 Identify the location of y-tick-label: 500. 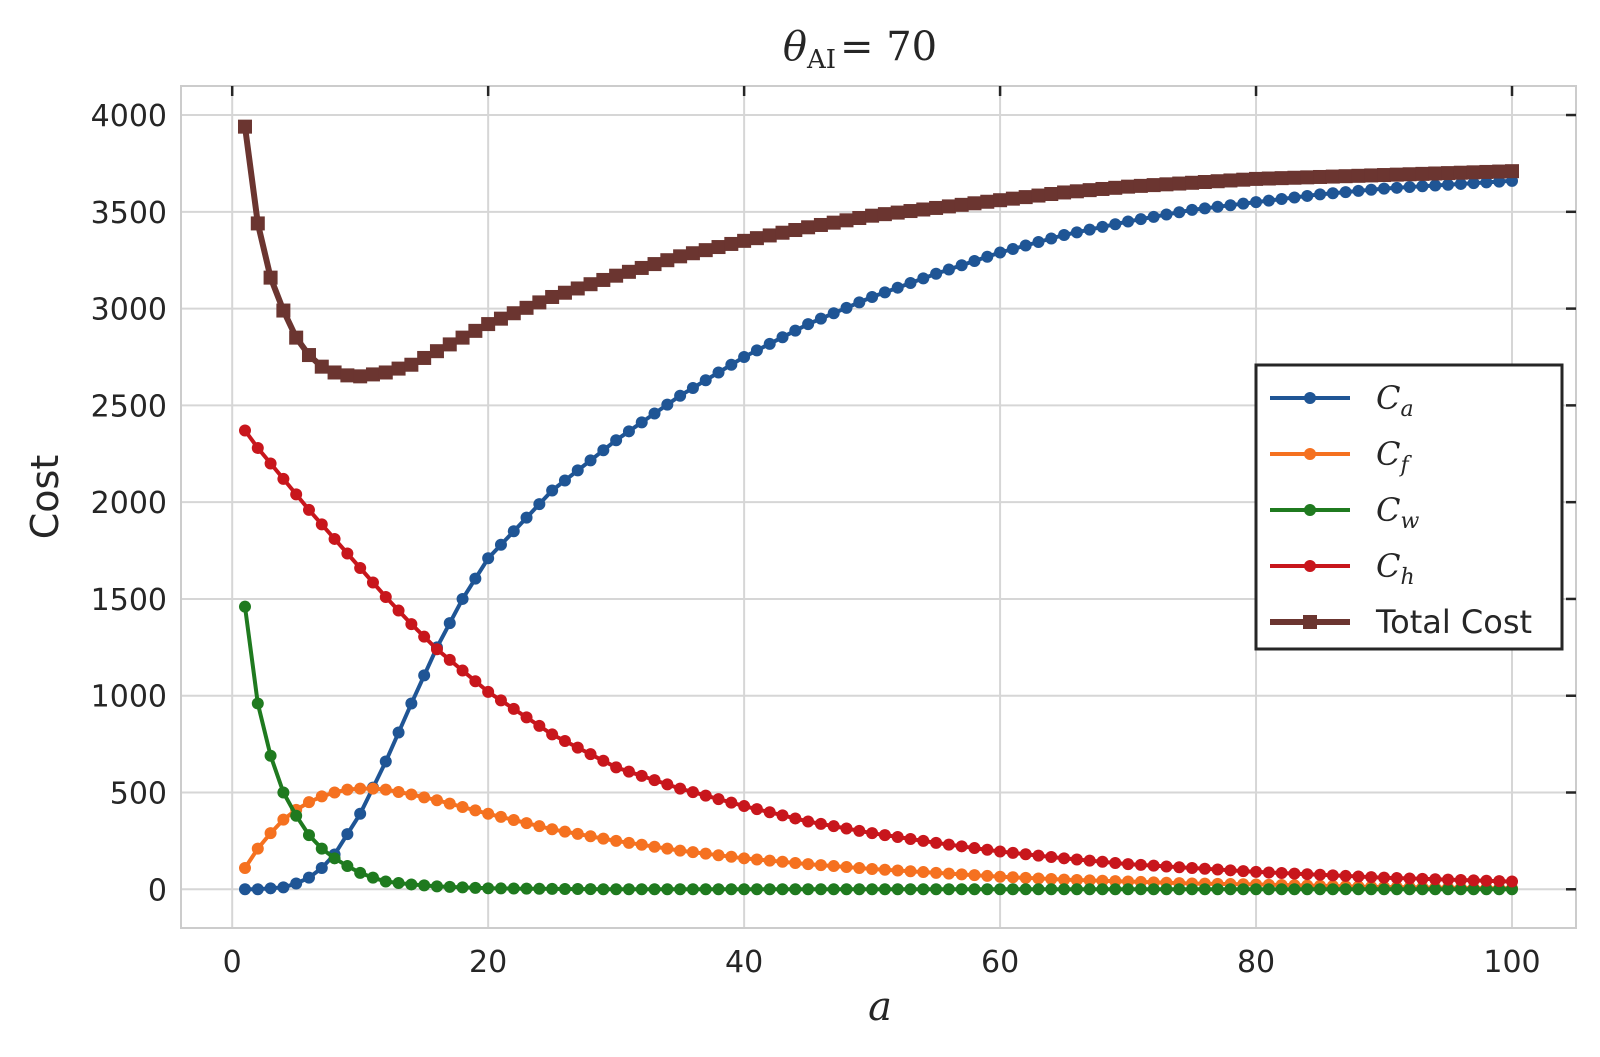
(138, 794).